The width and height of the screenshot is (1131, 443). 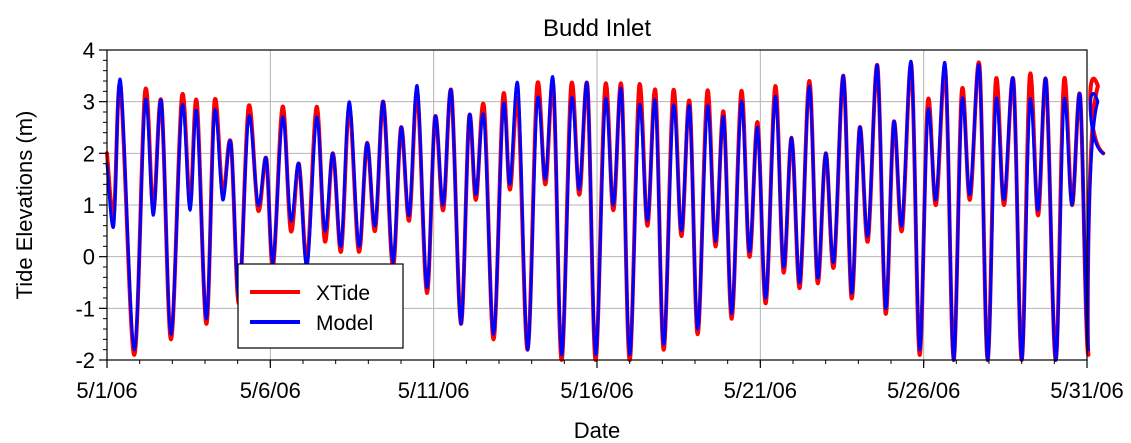 I want to click on y-tick-label: 4, so click(x=89, y=50).